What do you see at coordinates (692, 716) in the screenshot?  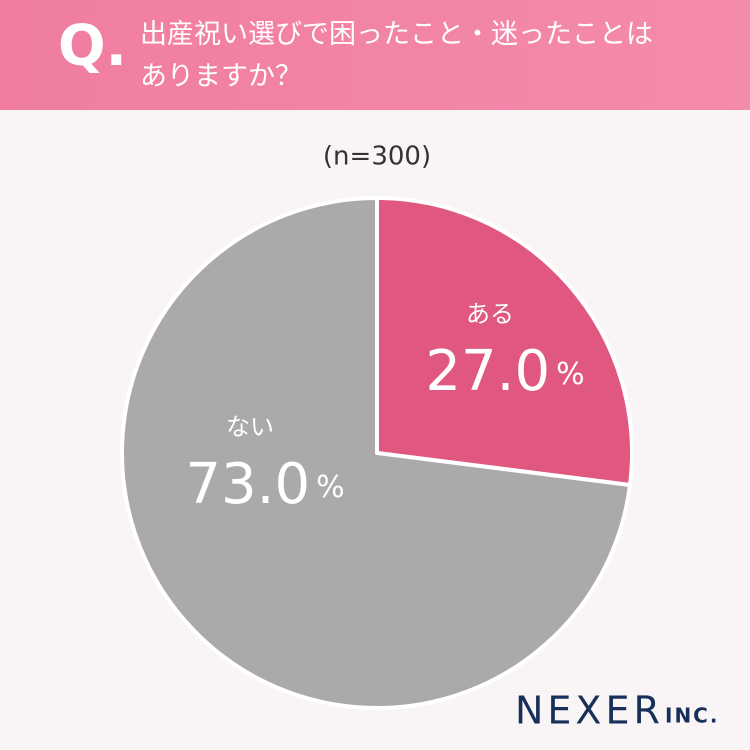 I see `logo-suffix: INC.` at bounding box center [692, 716].